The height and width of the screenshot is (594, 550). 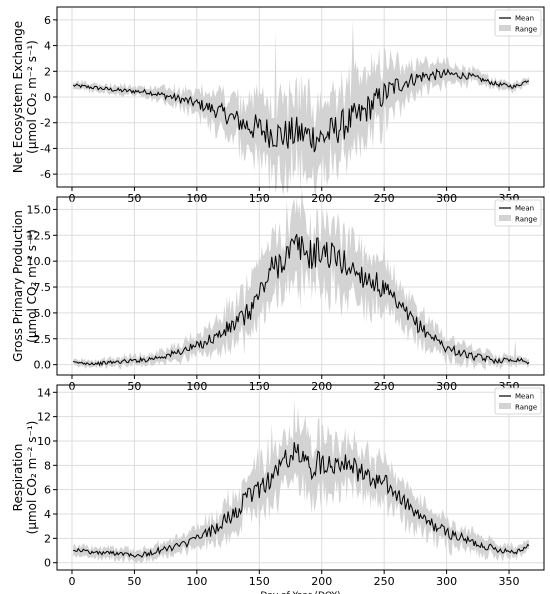 I want to click on y-axis-label: Net Ecosystem Exchange(μmol CO₂ m⁻² s⁻¹), so click(x=25, y=97).